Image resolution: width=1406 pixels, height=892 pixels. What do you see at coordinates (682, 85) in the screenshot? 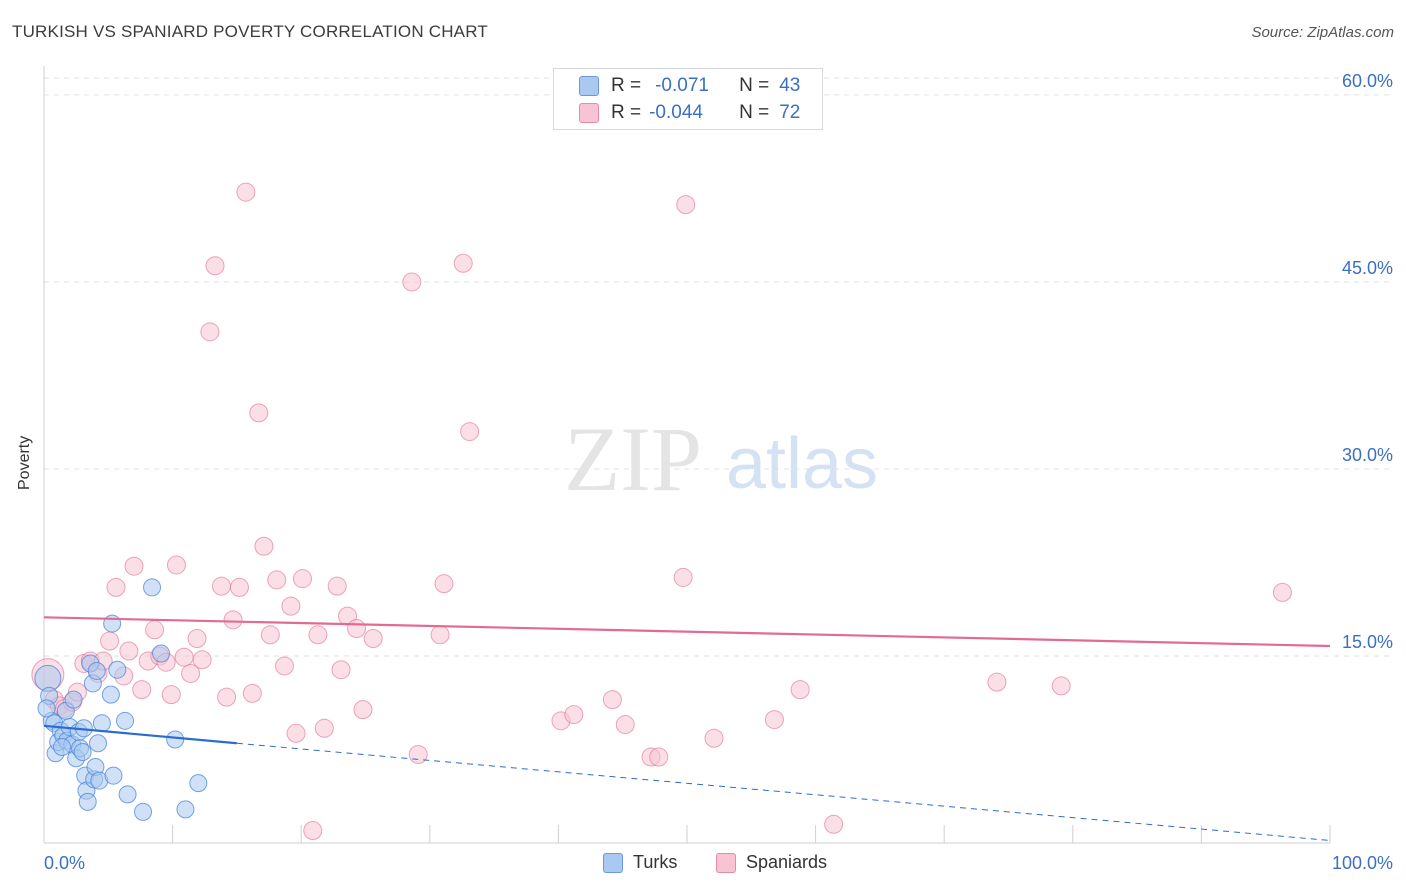
I see `legend-r-value: -0.071` at bounding box center [682, 85].